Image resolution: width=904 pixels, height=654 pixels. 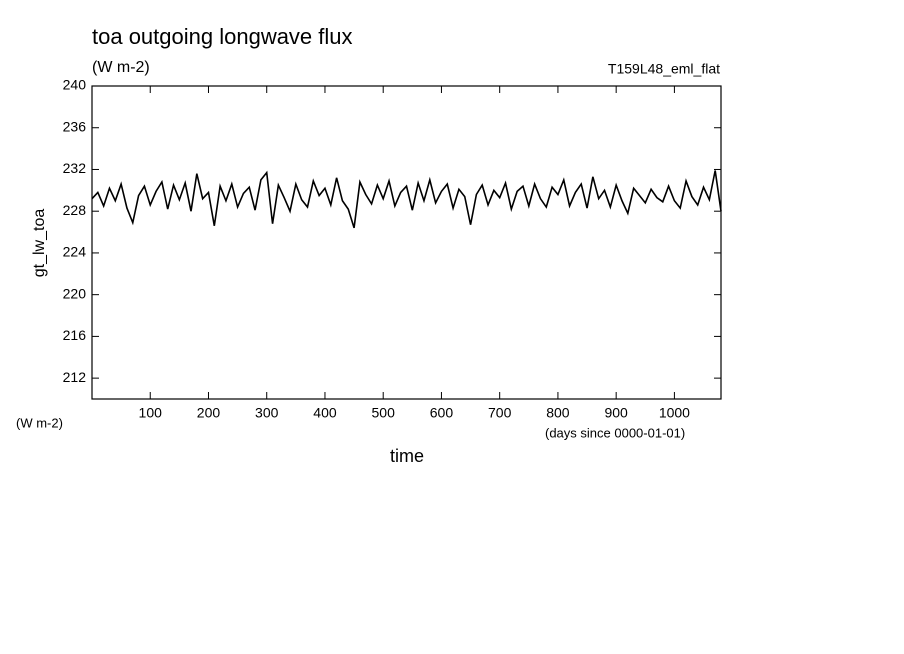 What do you see at coordinates (674, 413) in the screenshot?
I see `x-tick-label: 1000` at bounding box center [674, 413].